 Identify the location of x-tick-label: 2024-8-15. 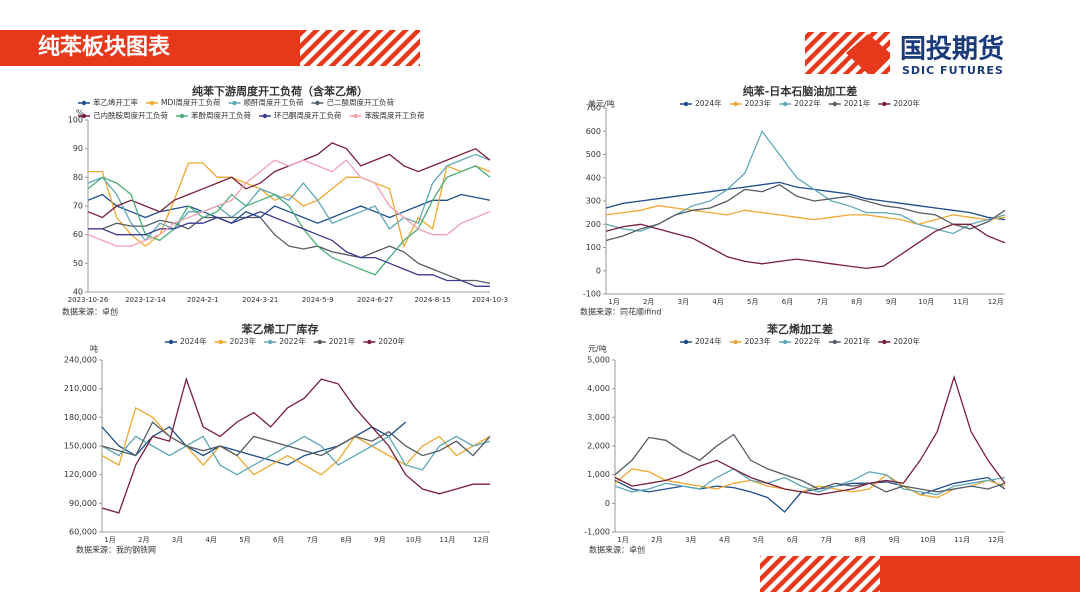
(432, 300).